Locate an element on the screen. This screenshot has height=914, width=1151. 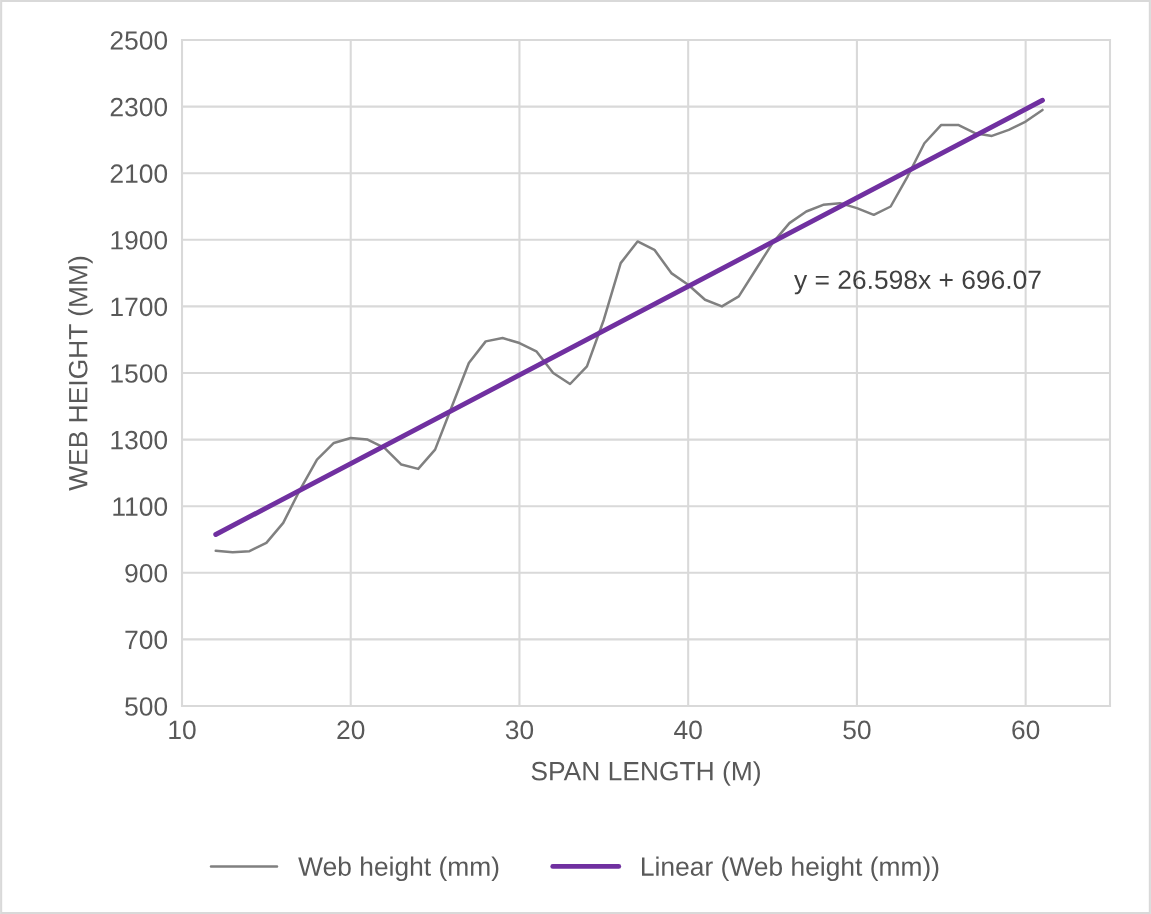
y-tick-label: 2300 is located at coordinates (139, 107).